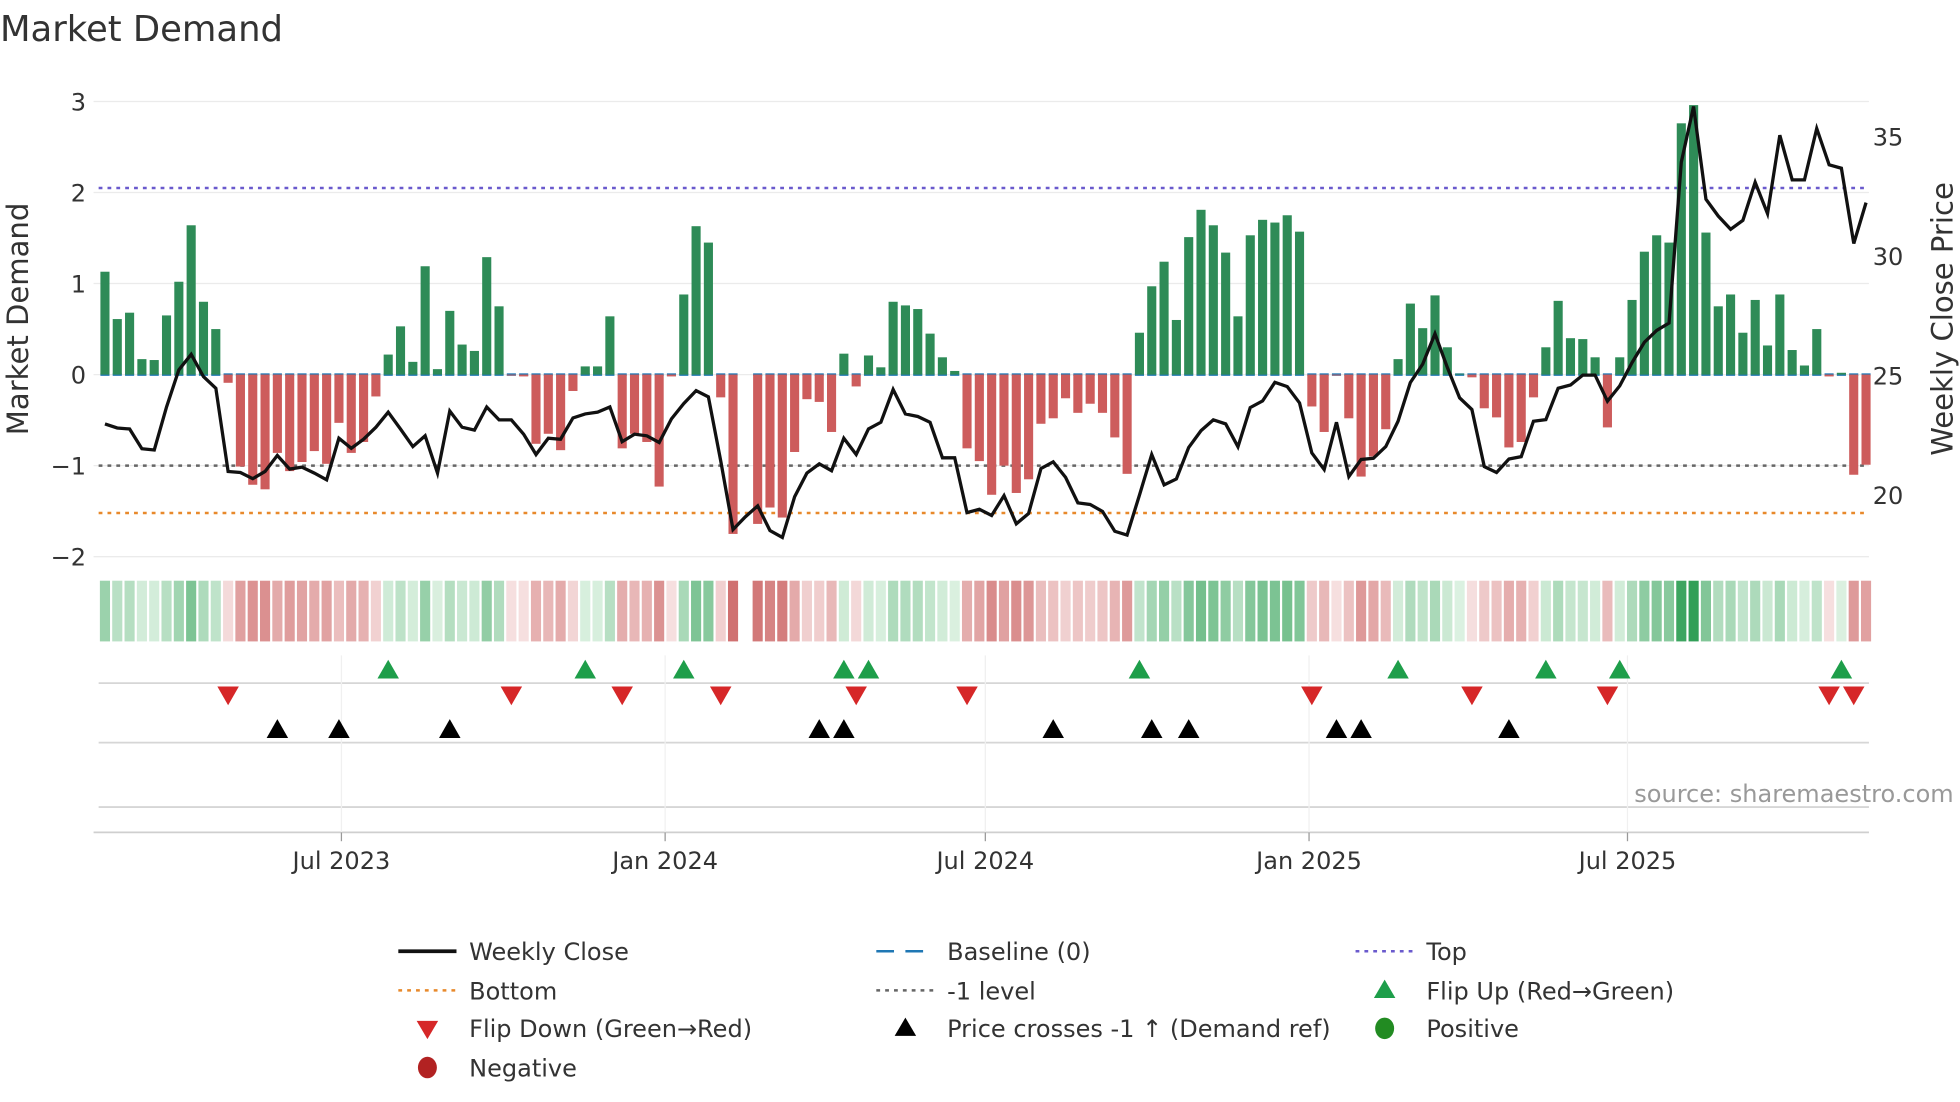  I want to click on y-tick-label: 3, so click(78, 102).